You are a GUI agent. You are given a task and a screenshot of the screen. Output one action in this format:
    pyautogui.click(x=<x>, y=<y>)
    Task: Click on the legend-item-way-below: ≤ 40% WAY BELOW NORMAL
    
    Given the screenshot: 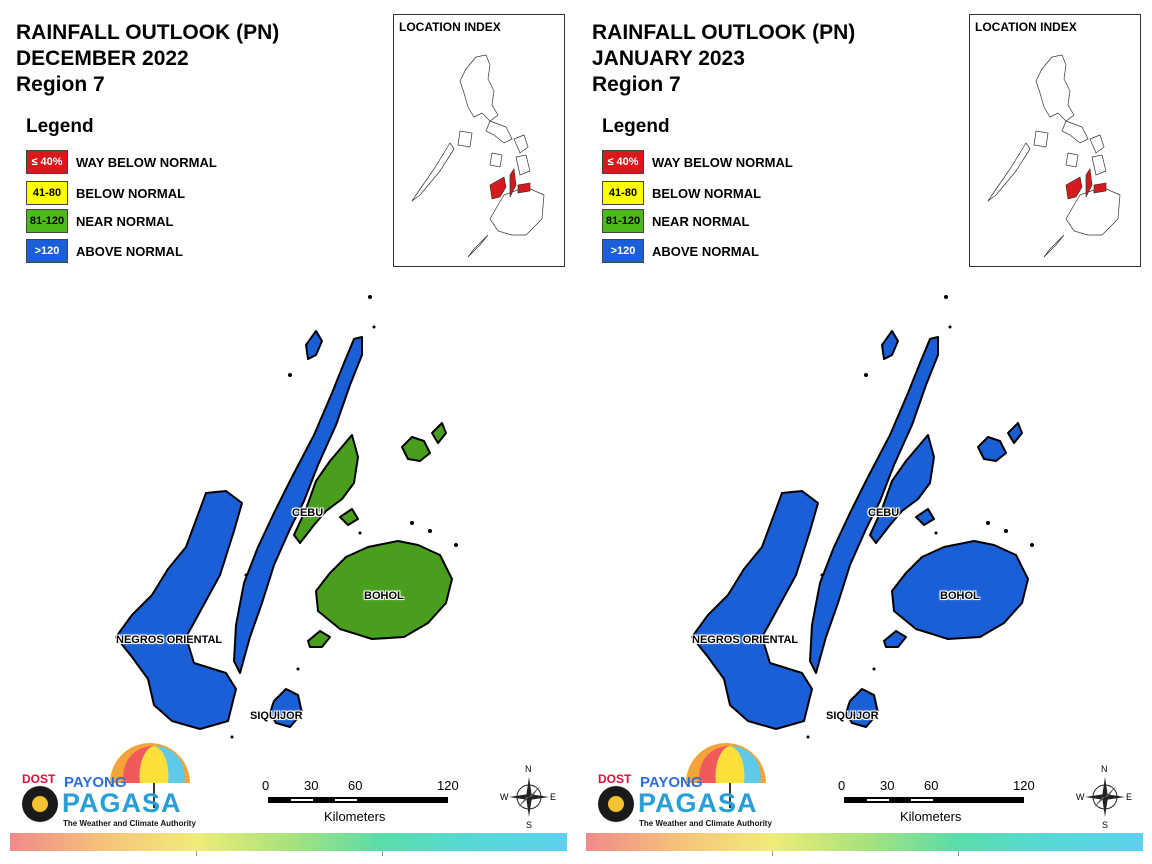 What is the action you would take?
    pyautogui.click(x=697, y=162)
    